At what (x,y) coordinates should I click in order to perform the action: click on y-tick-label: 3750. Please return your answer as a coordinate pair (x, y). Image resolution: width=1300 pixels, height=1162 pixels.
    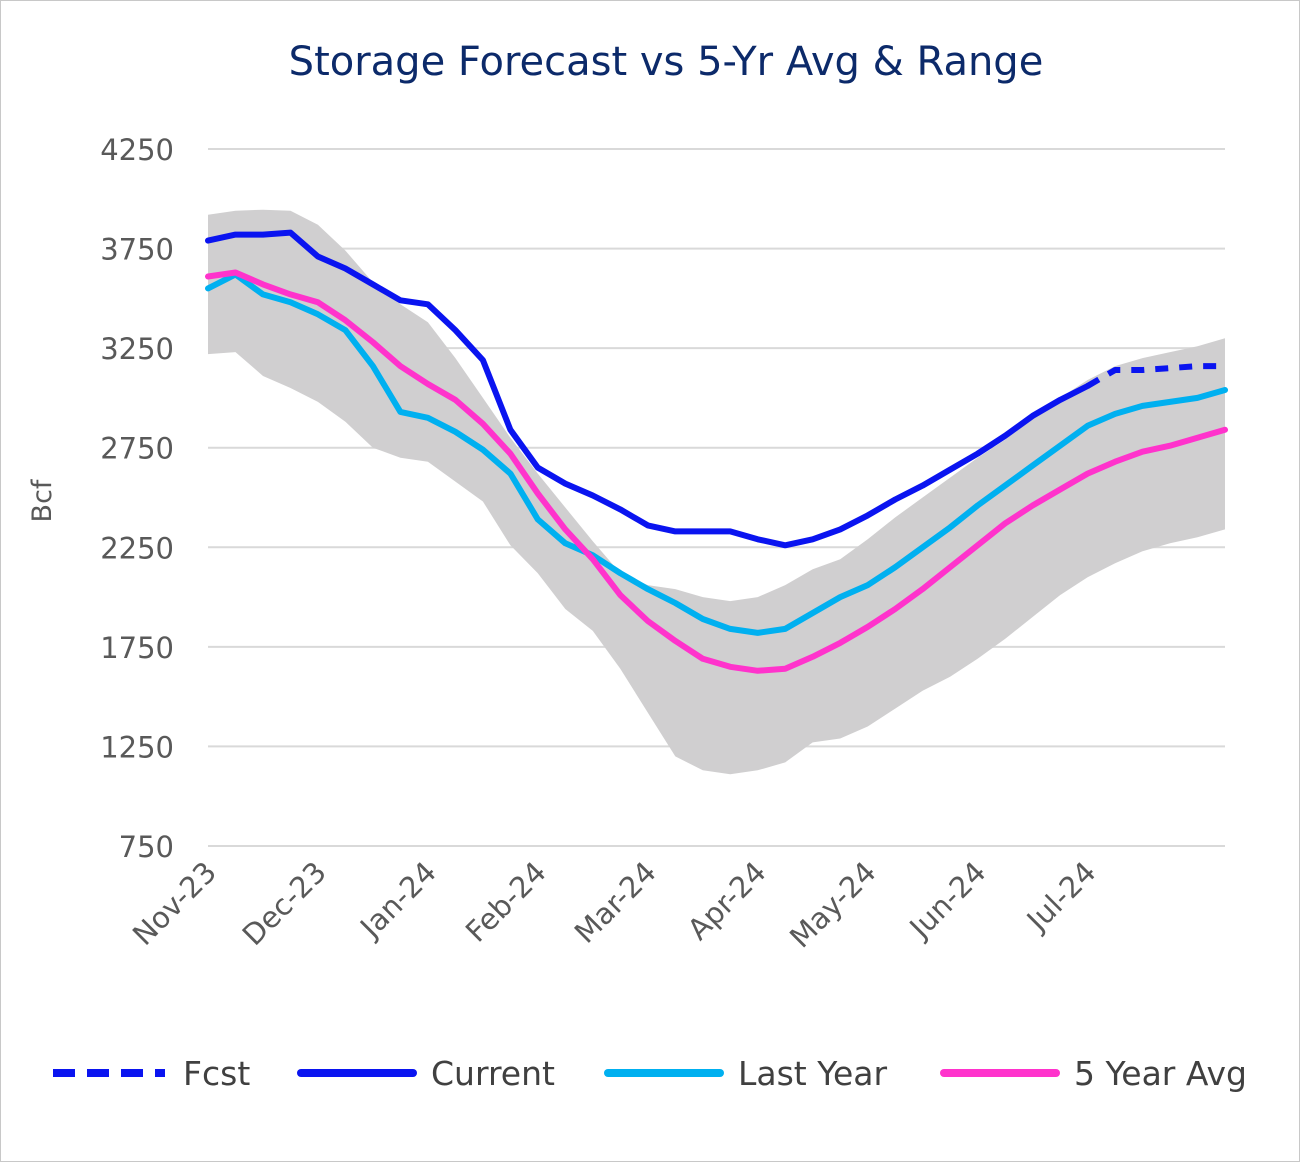
    Looking at the image, I should click on (137, 250).